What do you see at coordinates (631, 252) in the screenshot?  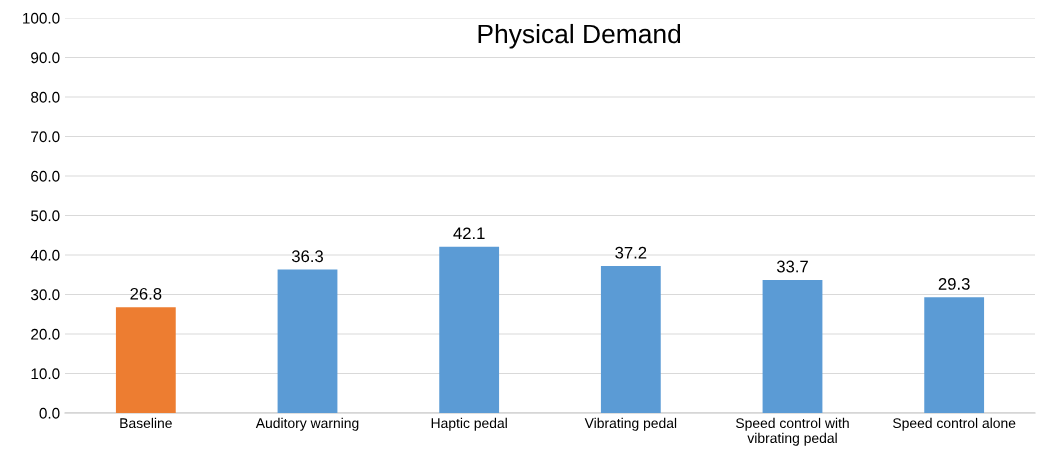 I see `data-label: 37.2` at bounding box center [631, 252].